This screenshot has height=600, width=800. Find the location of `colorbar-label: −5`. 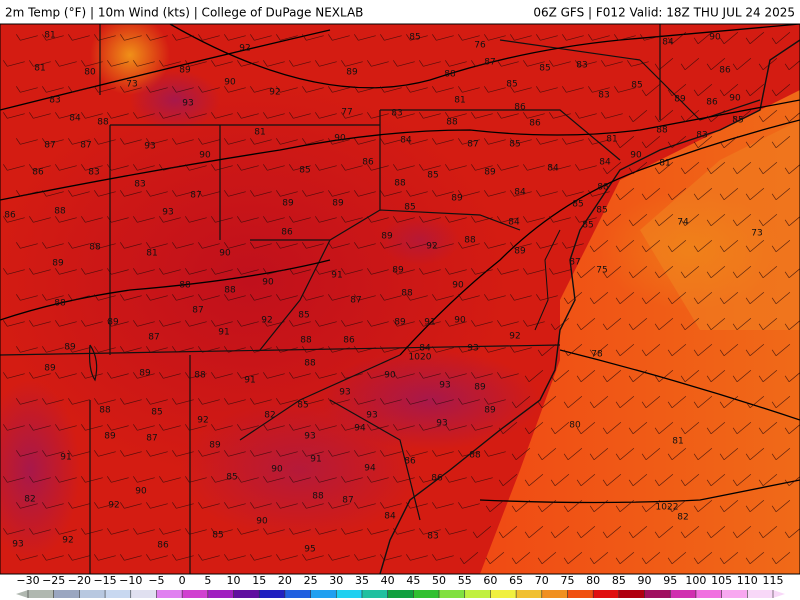

colorbar-label: −5 is located at coordinates (156, 580).